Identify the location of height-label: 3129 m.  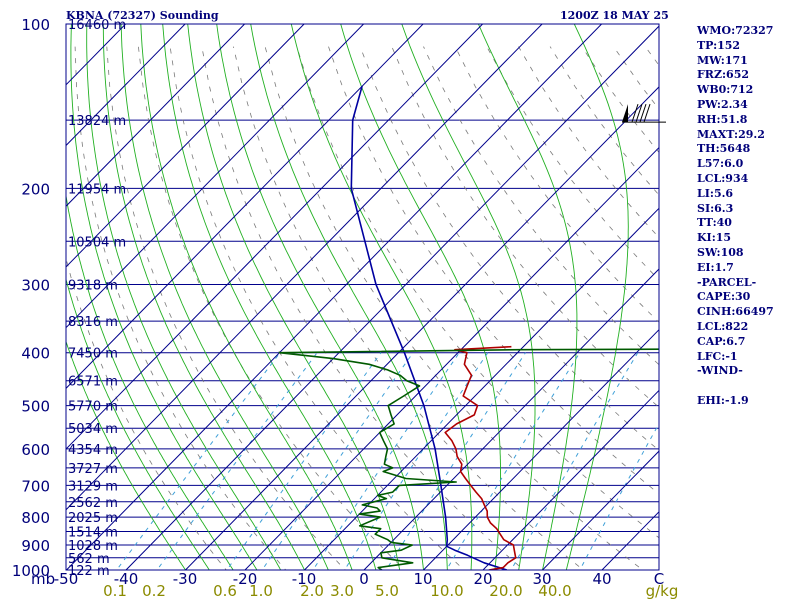
(93, 486).